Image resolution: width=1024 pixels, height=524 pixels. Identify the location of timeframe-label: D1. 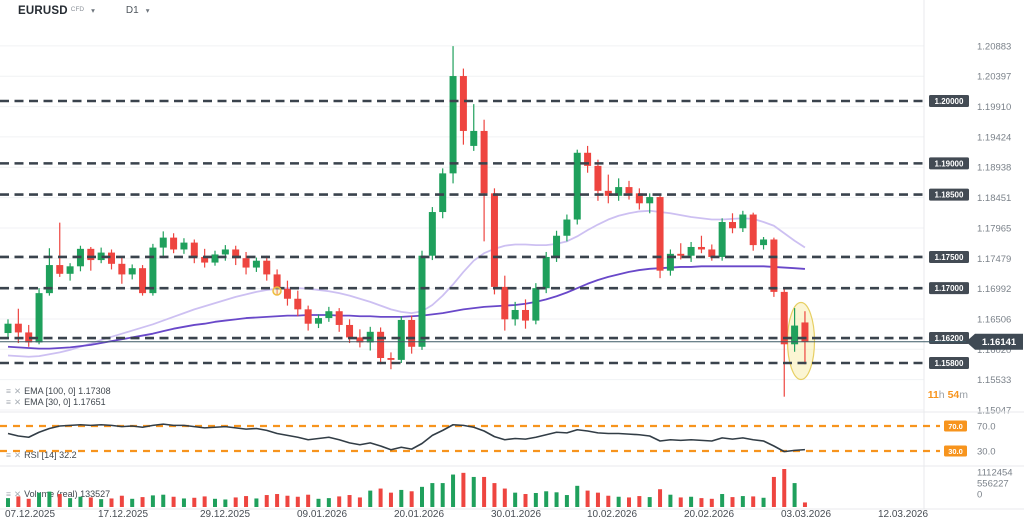
(132, 10).